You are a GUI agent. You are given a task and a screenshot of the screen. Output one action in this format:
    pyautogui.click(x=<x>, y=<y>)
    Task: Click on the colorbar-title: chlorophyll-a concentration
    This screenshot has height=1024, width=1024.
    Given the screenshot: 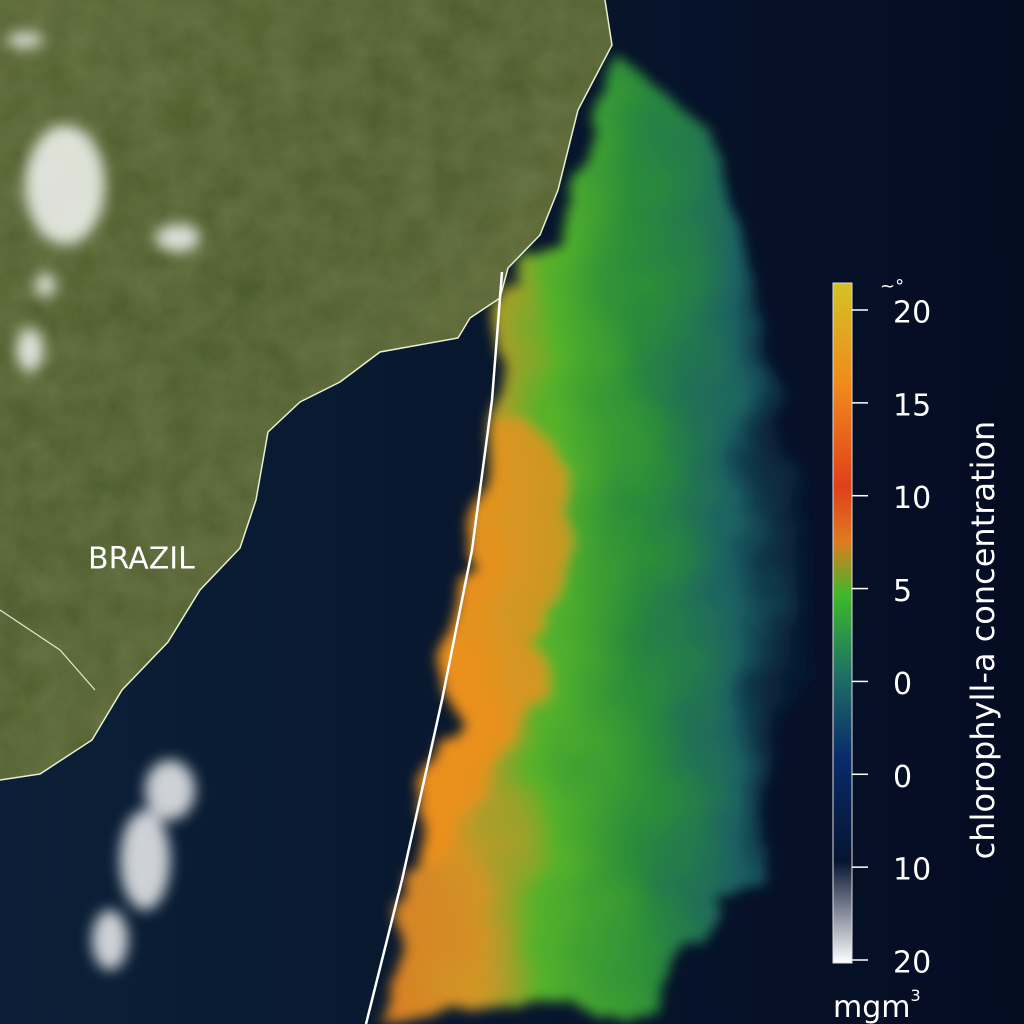 What is the action you would take?
    pyautogui.click(x=983, y=640)
    